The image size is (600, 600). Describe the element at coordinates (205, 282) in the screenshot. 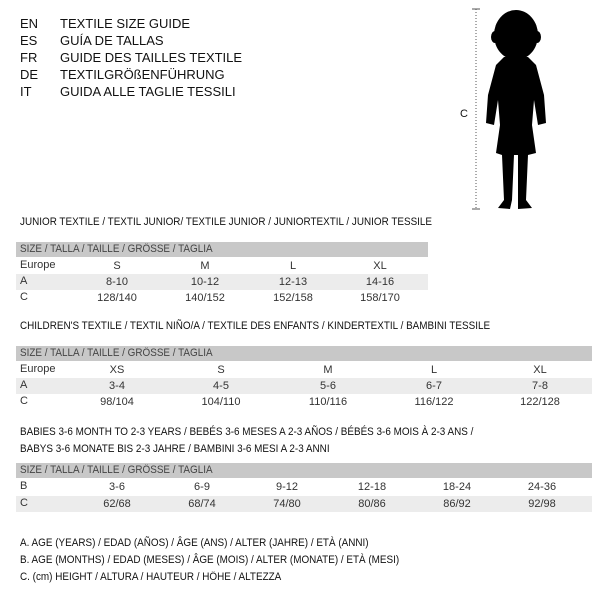

I see `cell: 10-12` at that location.